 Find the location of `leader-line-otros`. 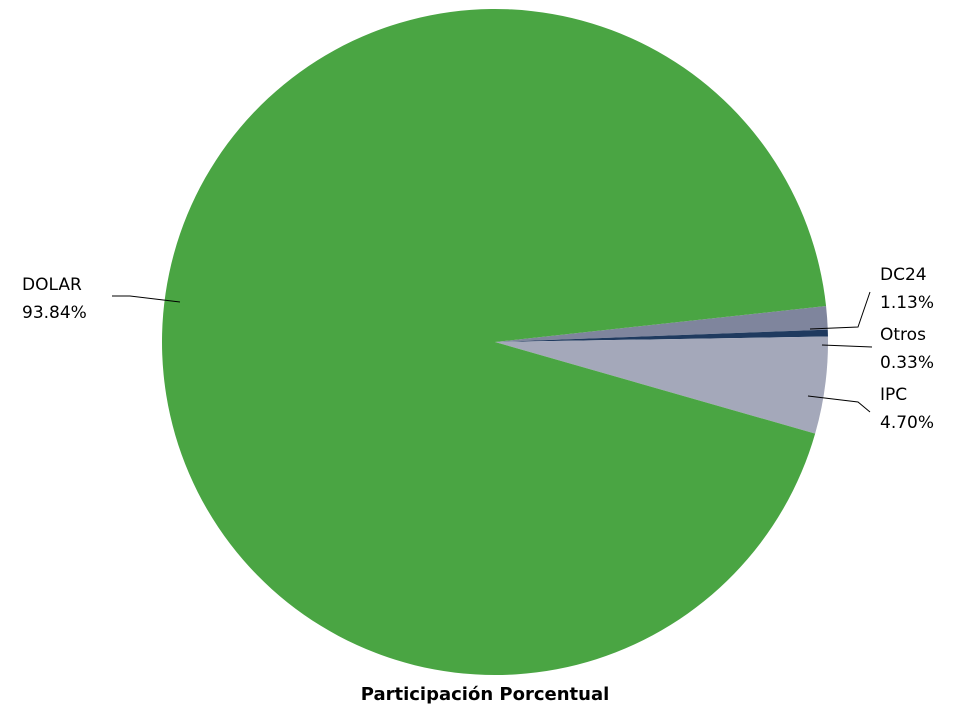

leader-line-otros is located at coordinates (847, 346).